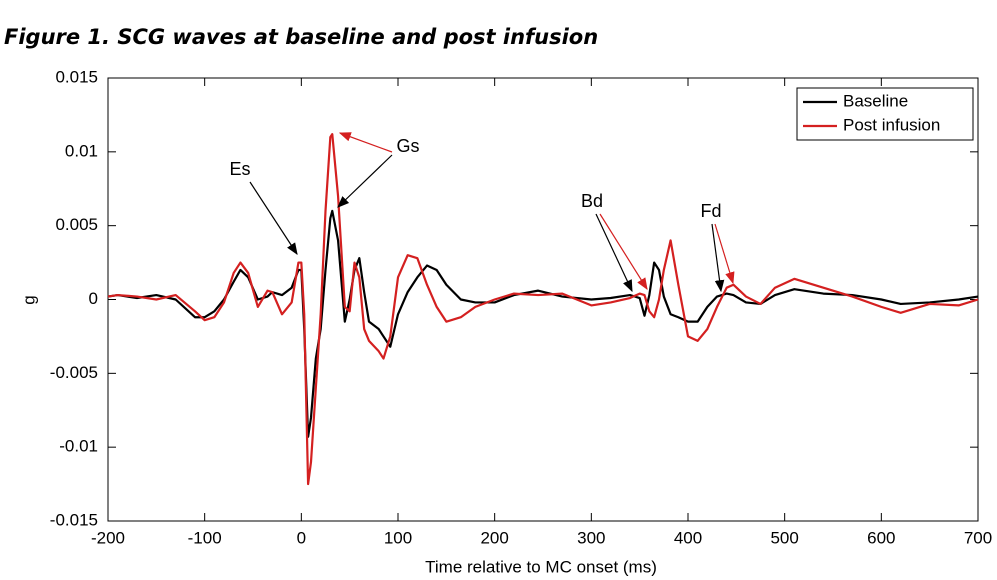 The height and width of the screenshot is (580, 997). Describe the element at coordinates (28, 299) in the screenshot. I see `y-axis-label: g` at that location.